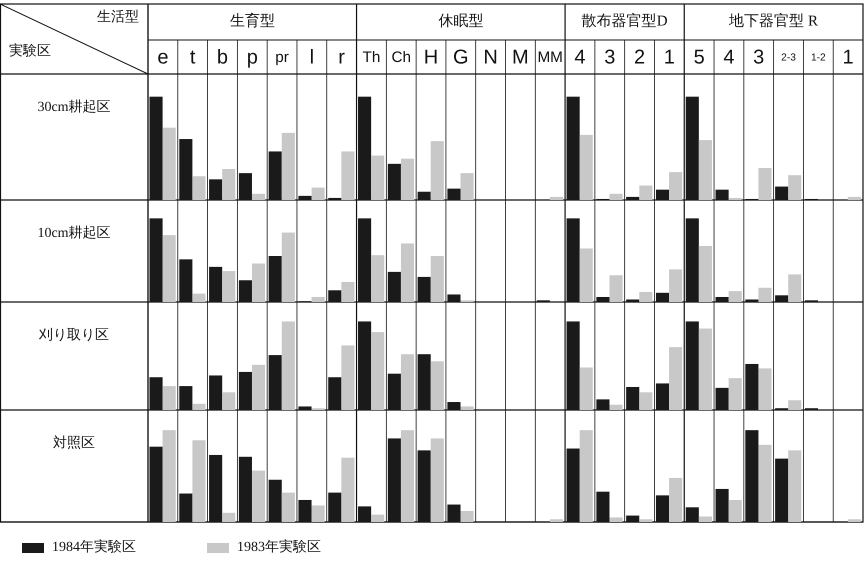 The width and height of the screenshot is (864, 563). What do you see at coordinates (520, 57) in the screenshot?
I see `x-tick-label: M` at bounding box center [520, 57].